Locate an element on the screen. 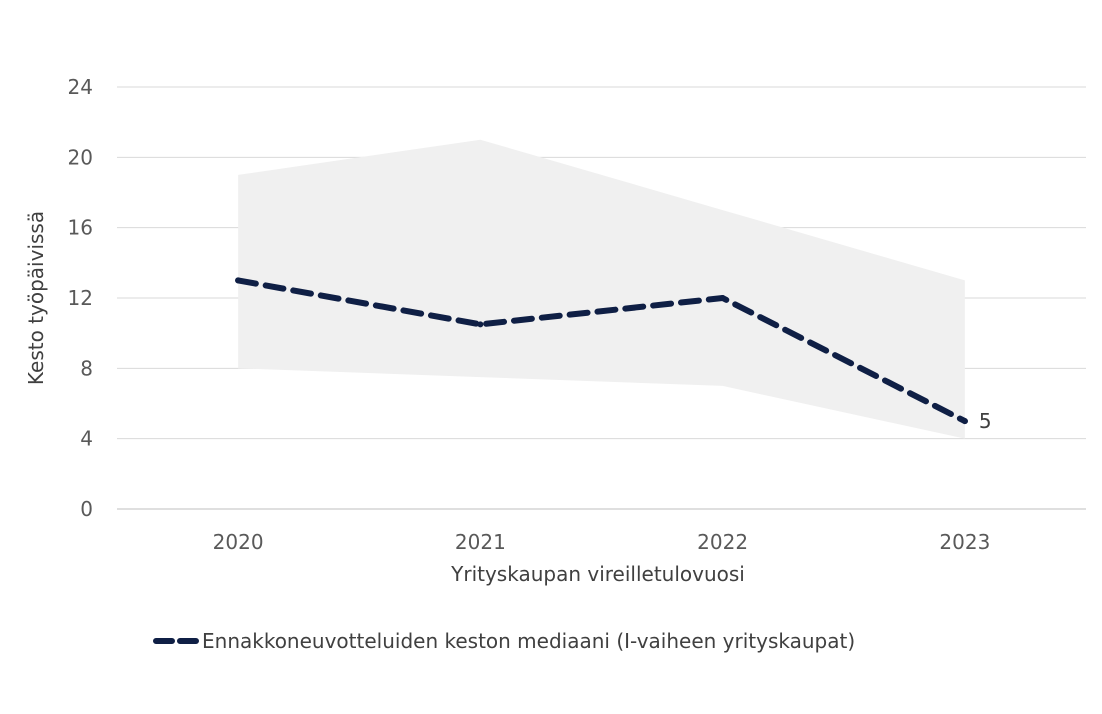  y-tick-label: 0 is located at coordinates (86, 509).